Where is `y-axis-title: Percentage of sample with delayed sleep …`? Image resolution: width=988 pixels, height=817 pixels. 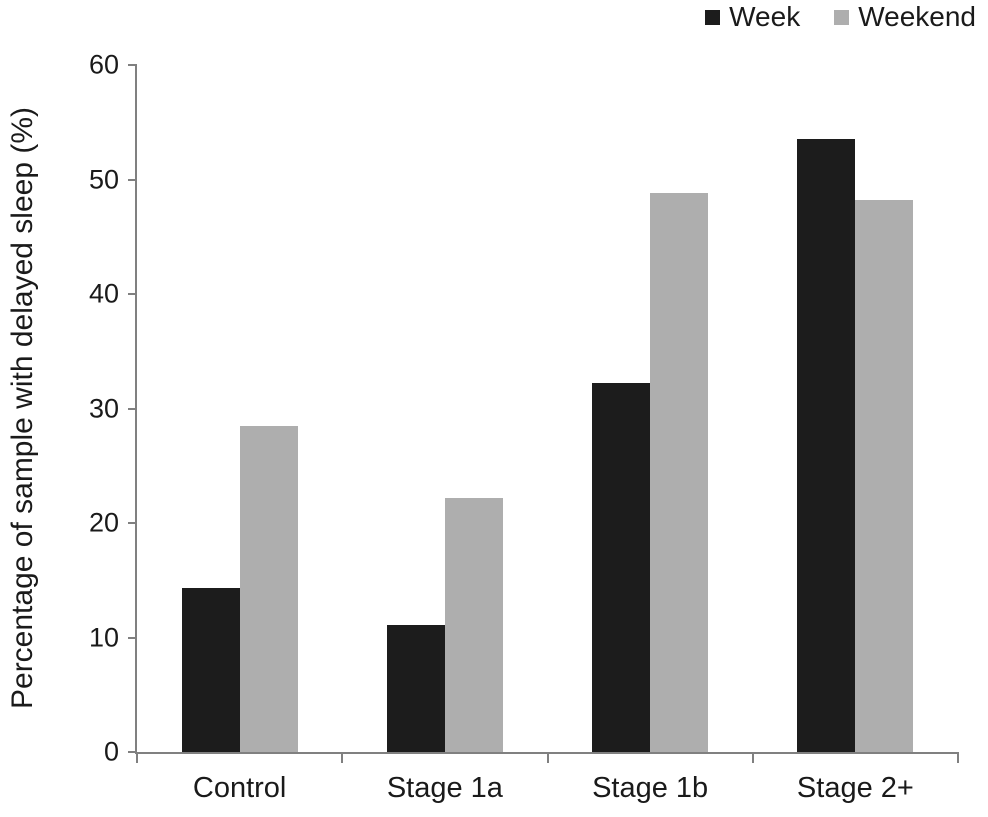 y-axis-title: Percentage of sample with delayed sleep … is located at coordinates (22, 408).